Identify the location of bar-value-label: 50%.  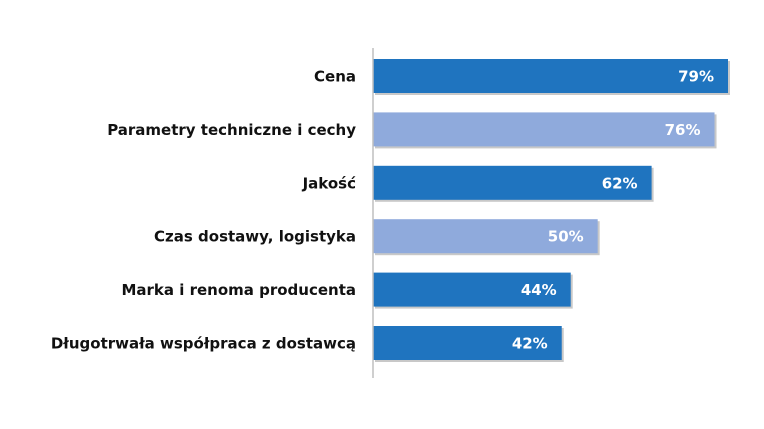
(566, 237).